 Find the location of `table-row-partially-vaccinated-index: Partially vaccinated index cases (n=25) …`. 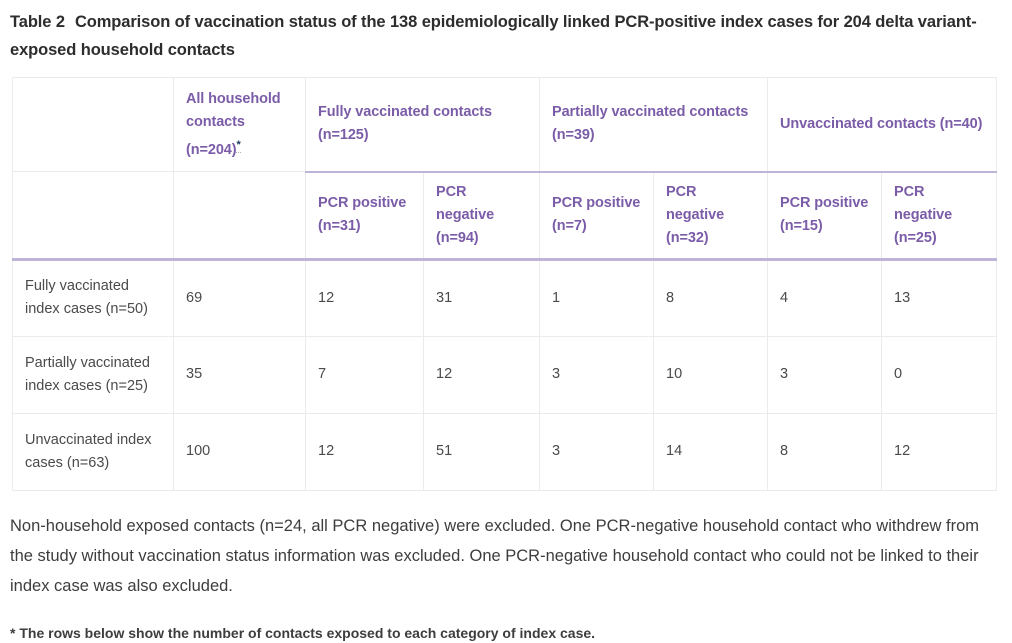

table-row-partially-vaccinated-index: Partially vaccinated index cases (n=25) … is located at coordinates (505, 374).